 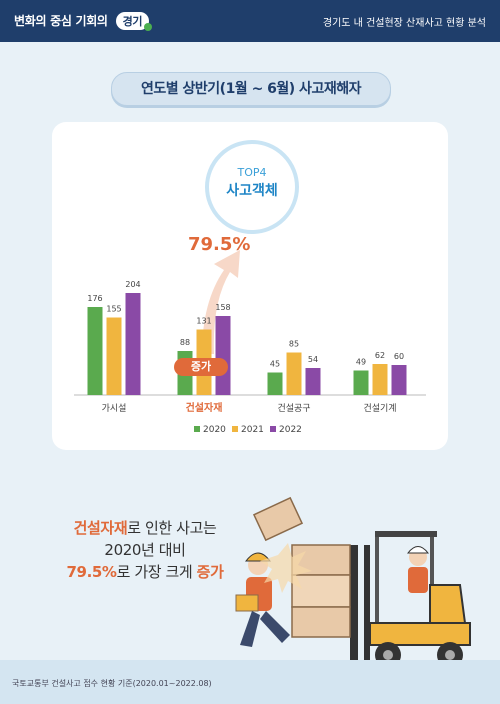 I want to click on top4-badge: TOP4 사고객체, so click(x=252, y=187).